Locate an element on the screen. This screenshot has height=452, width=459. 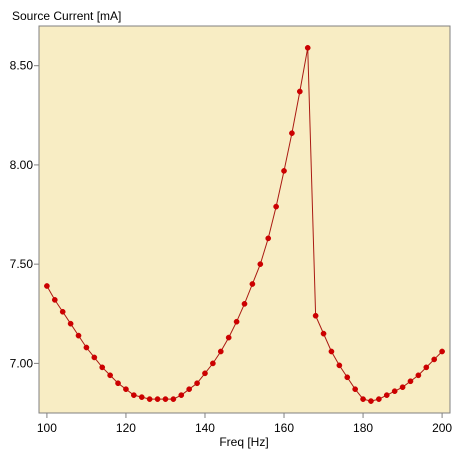
x-tick-label: 120 is located at coordinates (126, 428).